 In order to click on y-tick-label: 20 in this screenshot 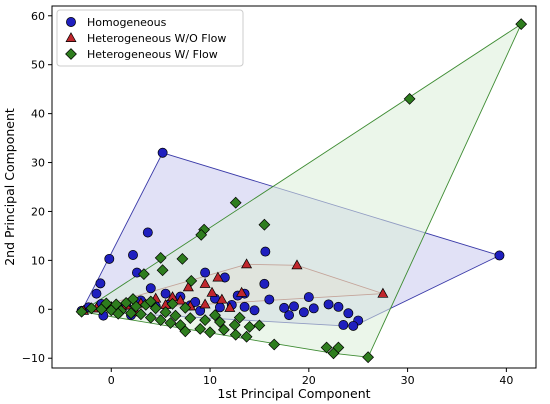, I will do `click(38, 211)`.